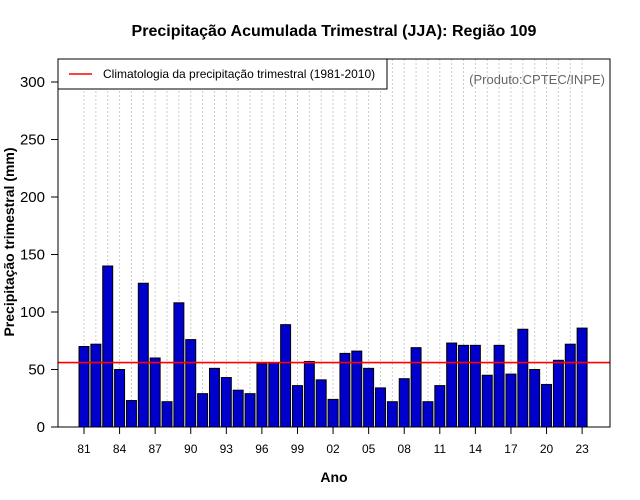  Describe the element at coordinates (96, 385) in the screenshot. I see `bar-1982` at that location.